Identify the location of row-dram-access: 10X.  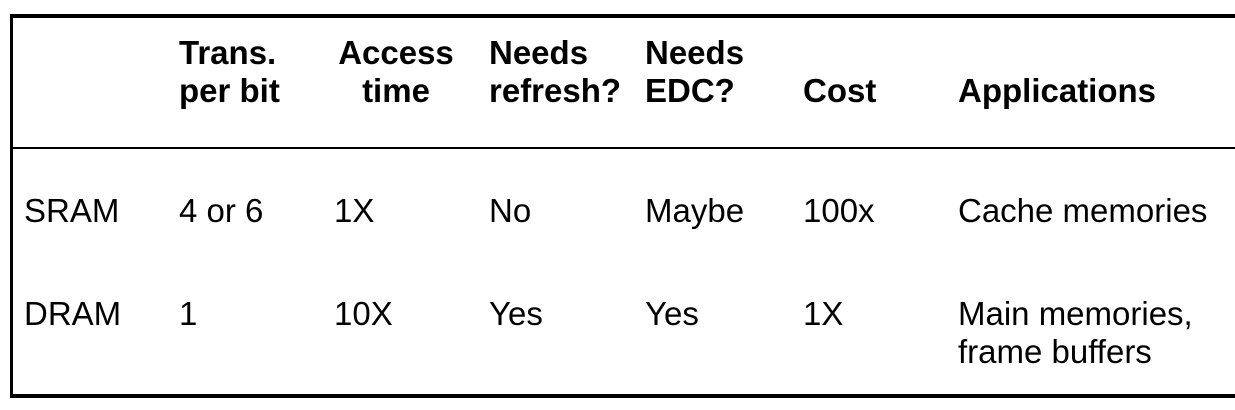
(363, 313).